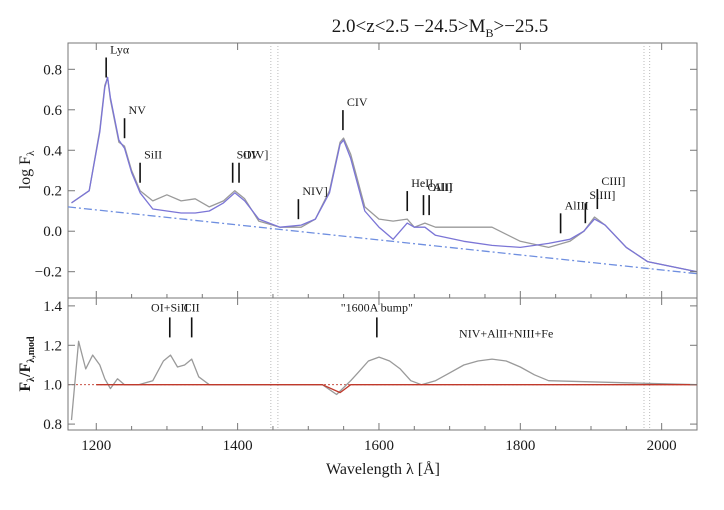  What do you see at coordinates (27, 364) in the screenshot?
I see `bottom-y-axis-label: Fλ/Fλ,mod` at bounding box center [27, 364].